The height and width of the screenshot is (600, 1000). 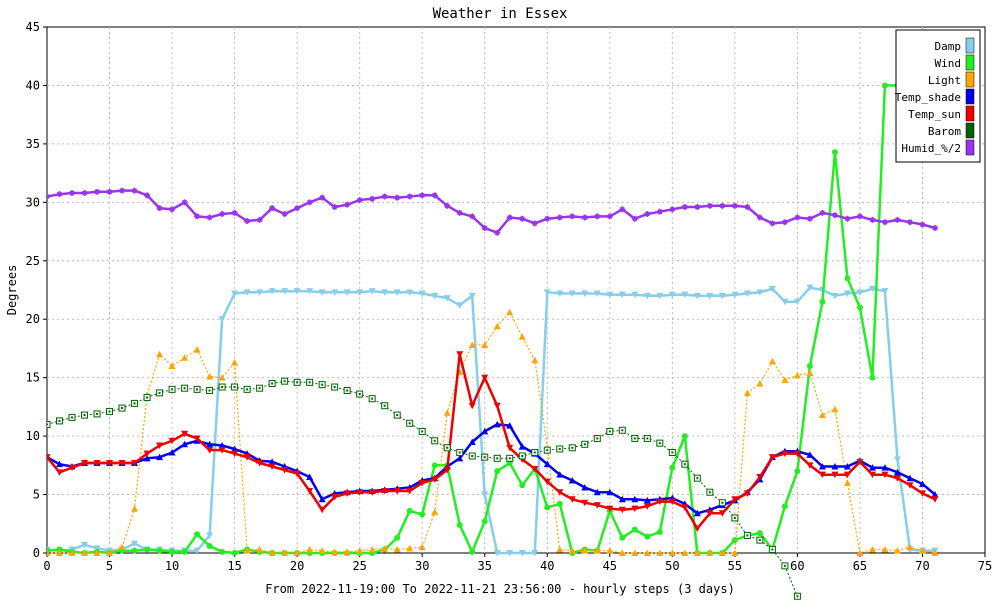 What do you see at coordinates (860, 566) in the screenshot?
I see `x-tick-label: 65` at bounding box center [860, 566].